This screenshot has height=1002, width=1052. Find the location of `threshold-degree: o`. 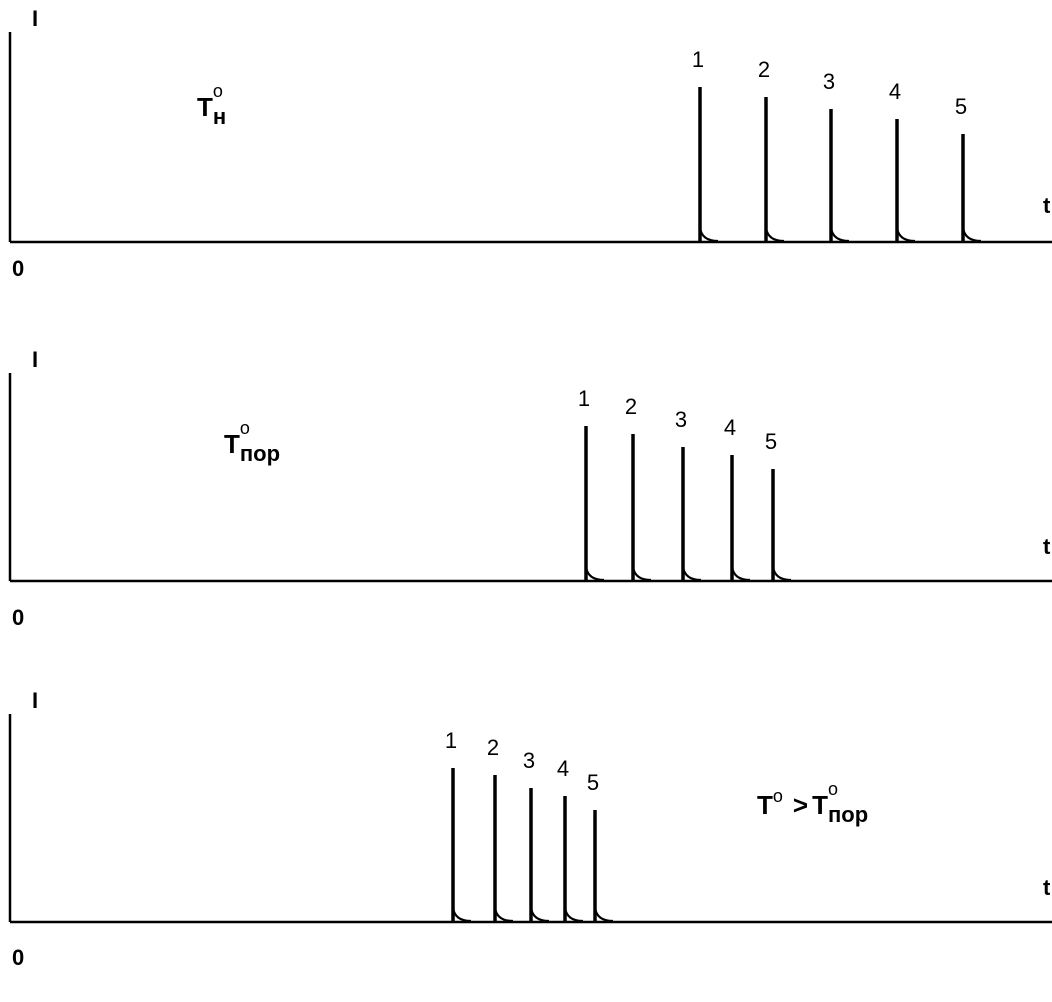

threshold-degree: o is located at coordinates (832, 789).